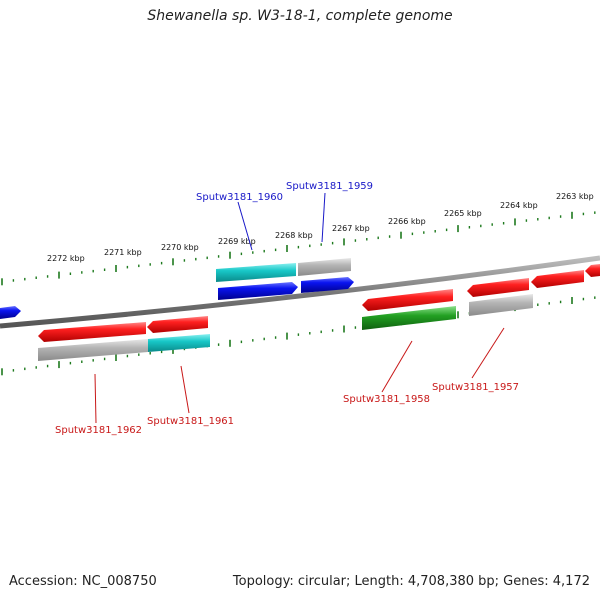 This screenshot has height=600, width=600. I want to click on leader-1957, so click(488, 353).